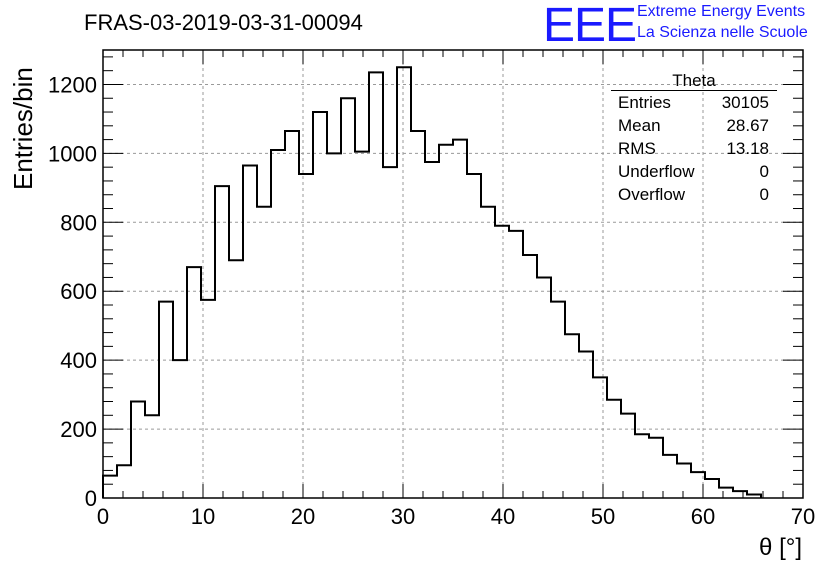 This screenshot has height=572, width=836. I want to click on y-axis-label: Entries/bin, so click(23, 128).